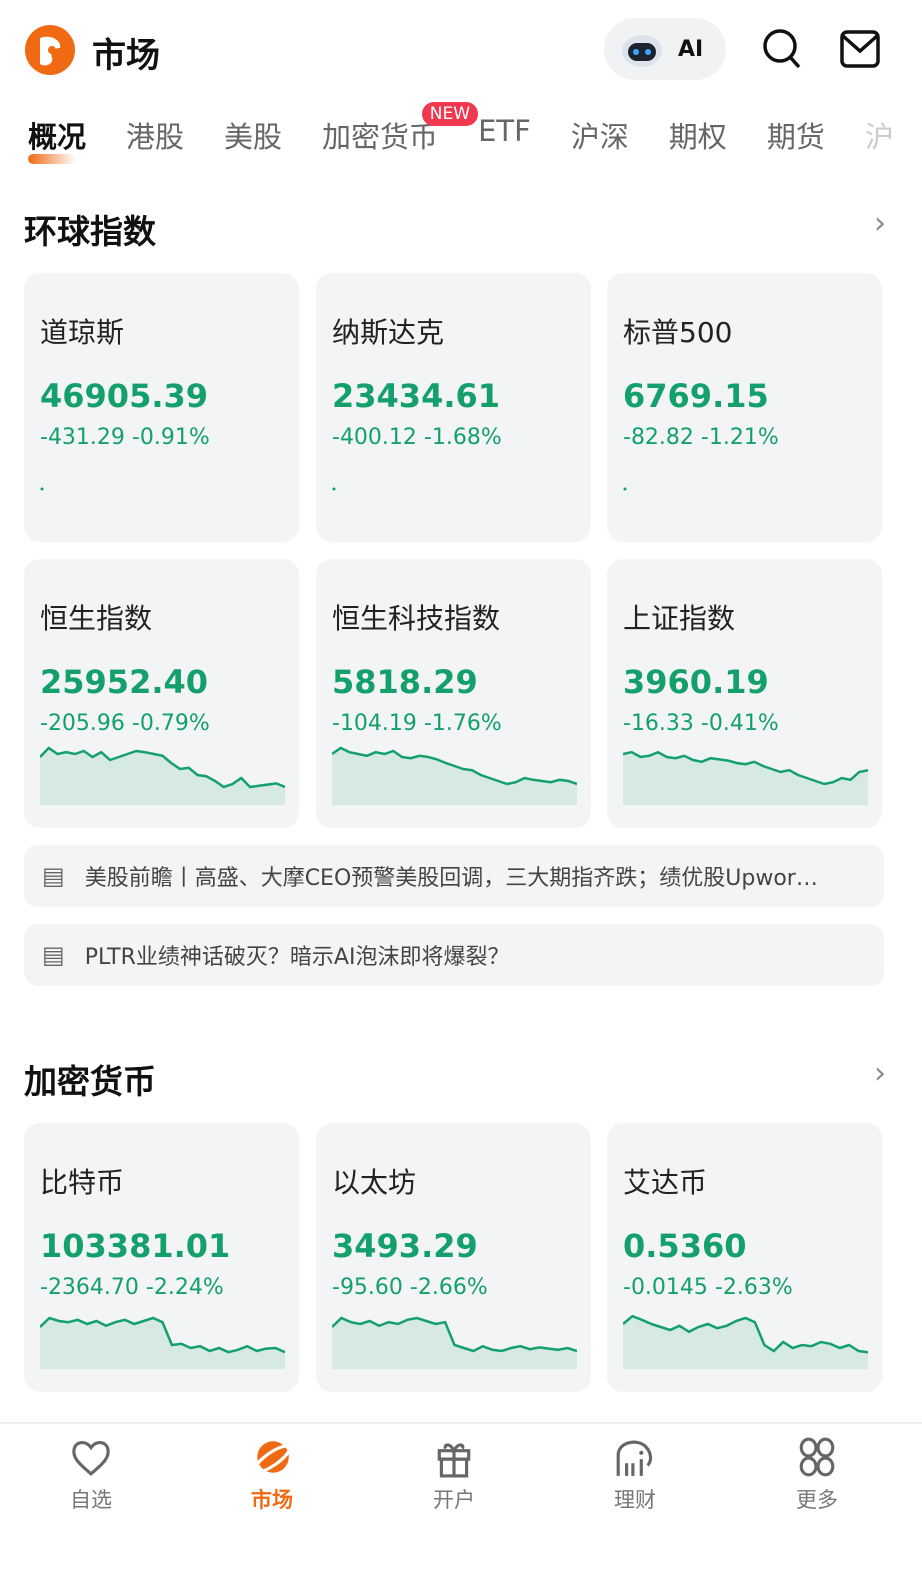 The height and width of the screenshot is (1592, 922). Describe the element at coordinates (450, 114) in the screenshot. I see `new-badge: NEW` at that location.